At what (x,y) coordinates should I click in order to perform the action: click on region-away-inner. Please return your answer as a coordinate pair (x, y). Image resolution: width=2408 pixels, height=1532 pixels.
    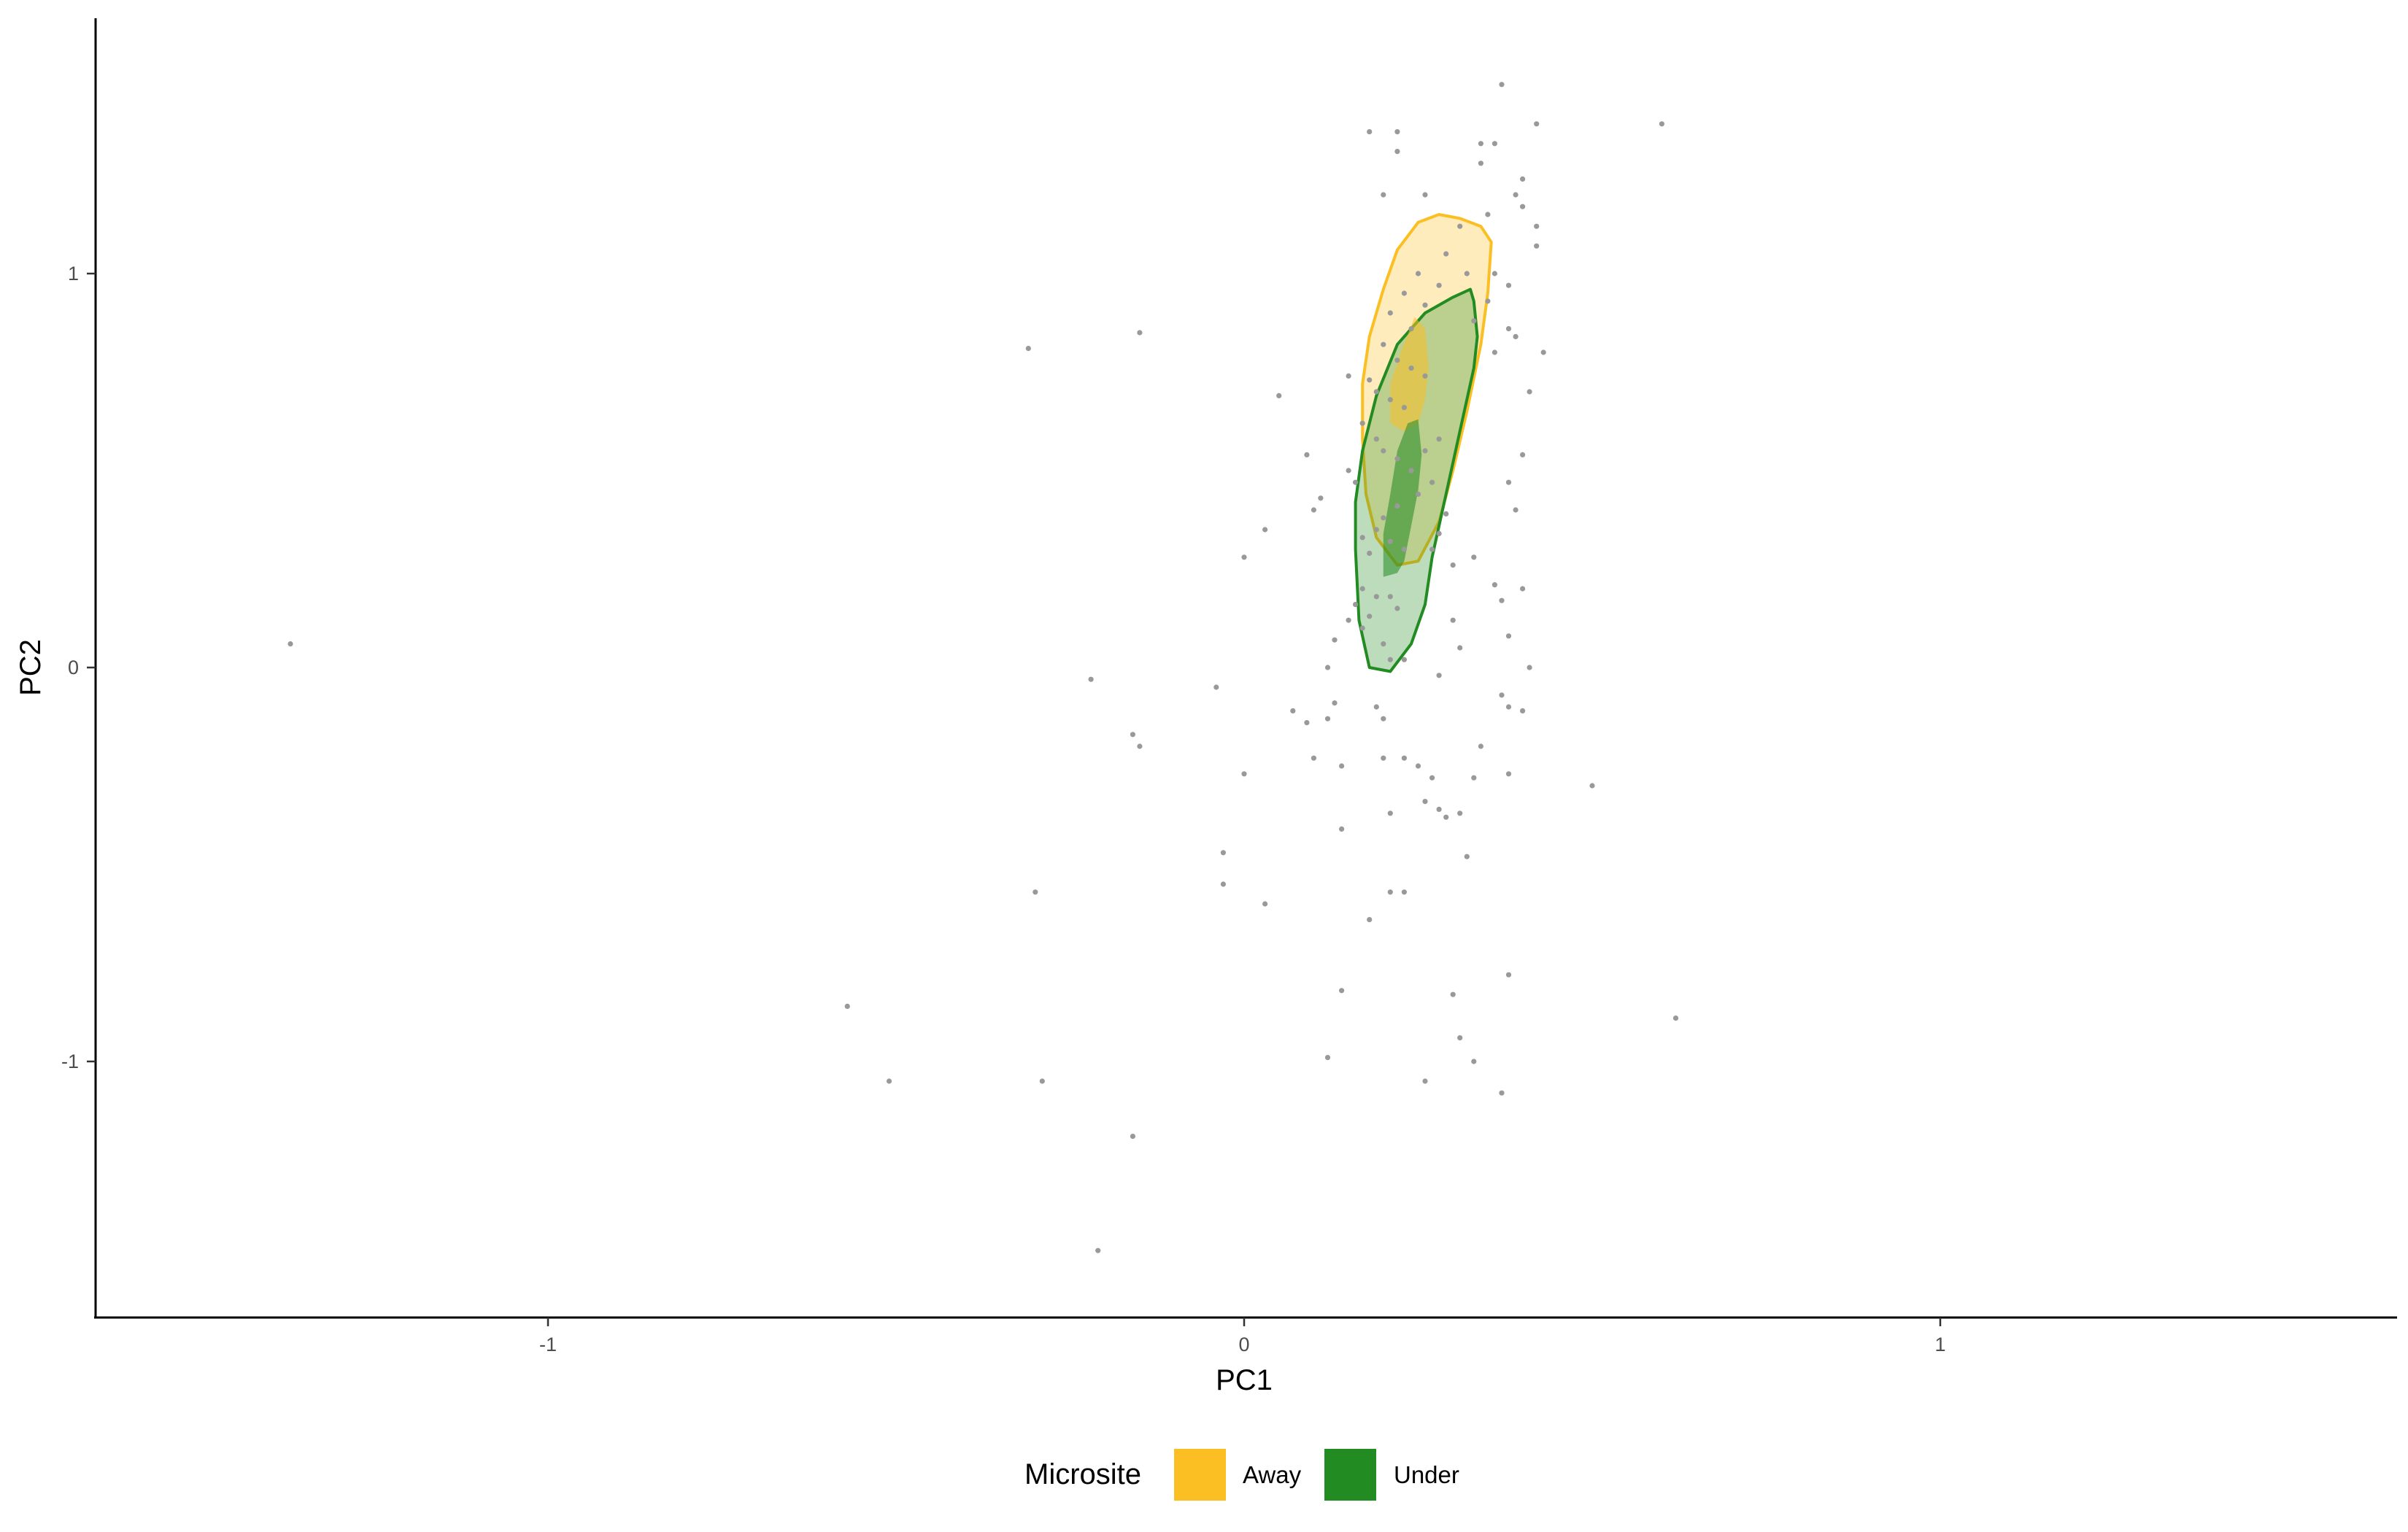
    Looking at the image, I should click on (1409, 374).